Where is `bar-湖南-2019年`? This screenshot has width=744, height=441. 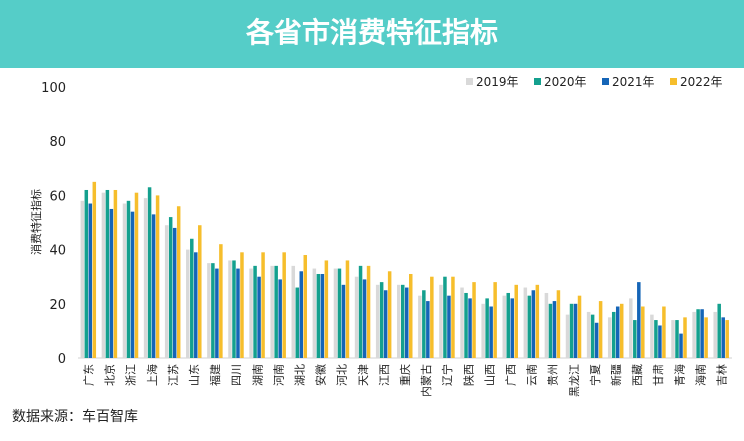
bar-湖南-2019年 is located at coordinates (251, 313).